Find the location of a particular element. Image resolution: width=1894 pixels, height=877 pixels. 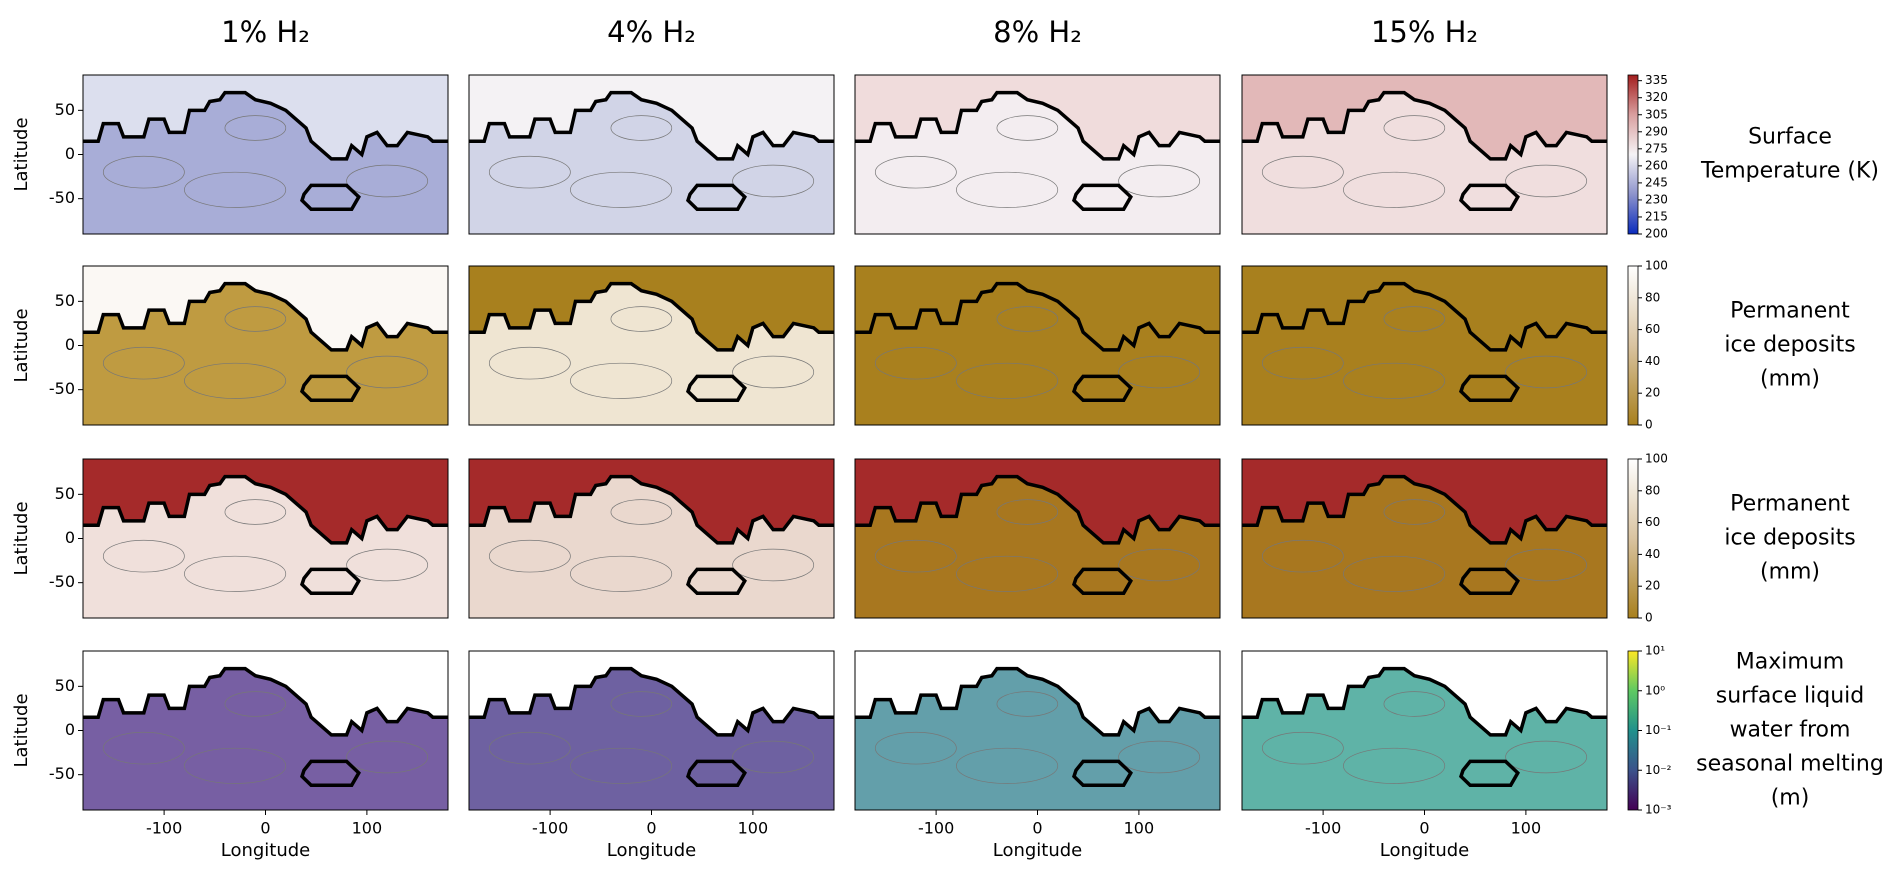

colorbar-tick-label: 335 is located at coordinates (1656, 80).